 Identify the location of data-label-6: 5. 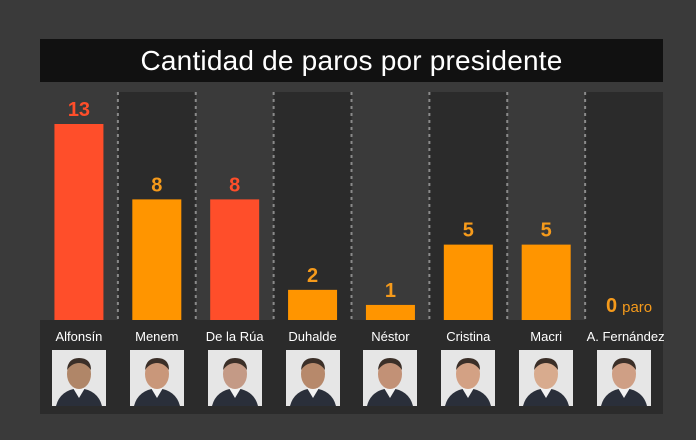
(546, 231).